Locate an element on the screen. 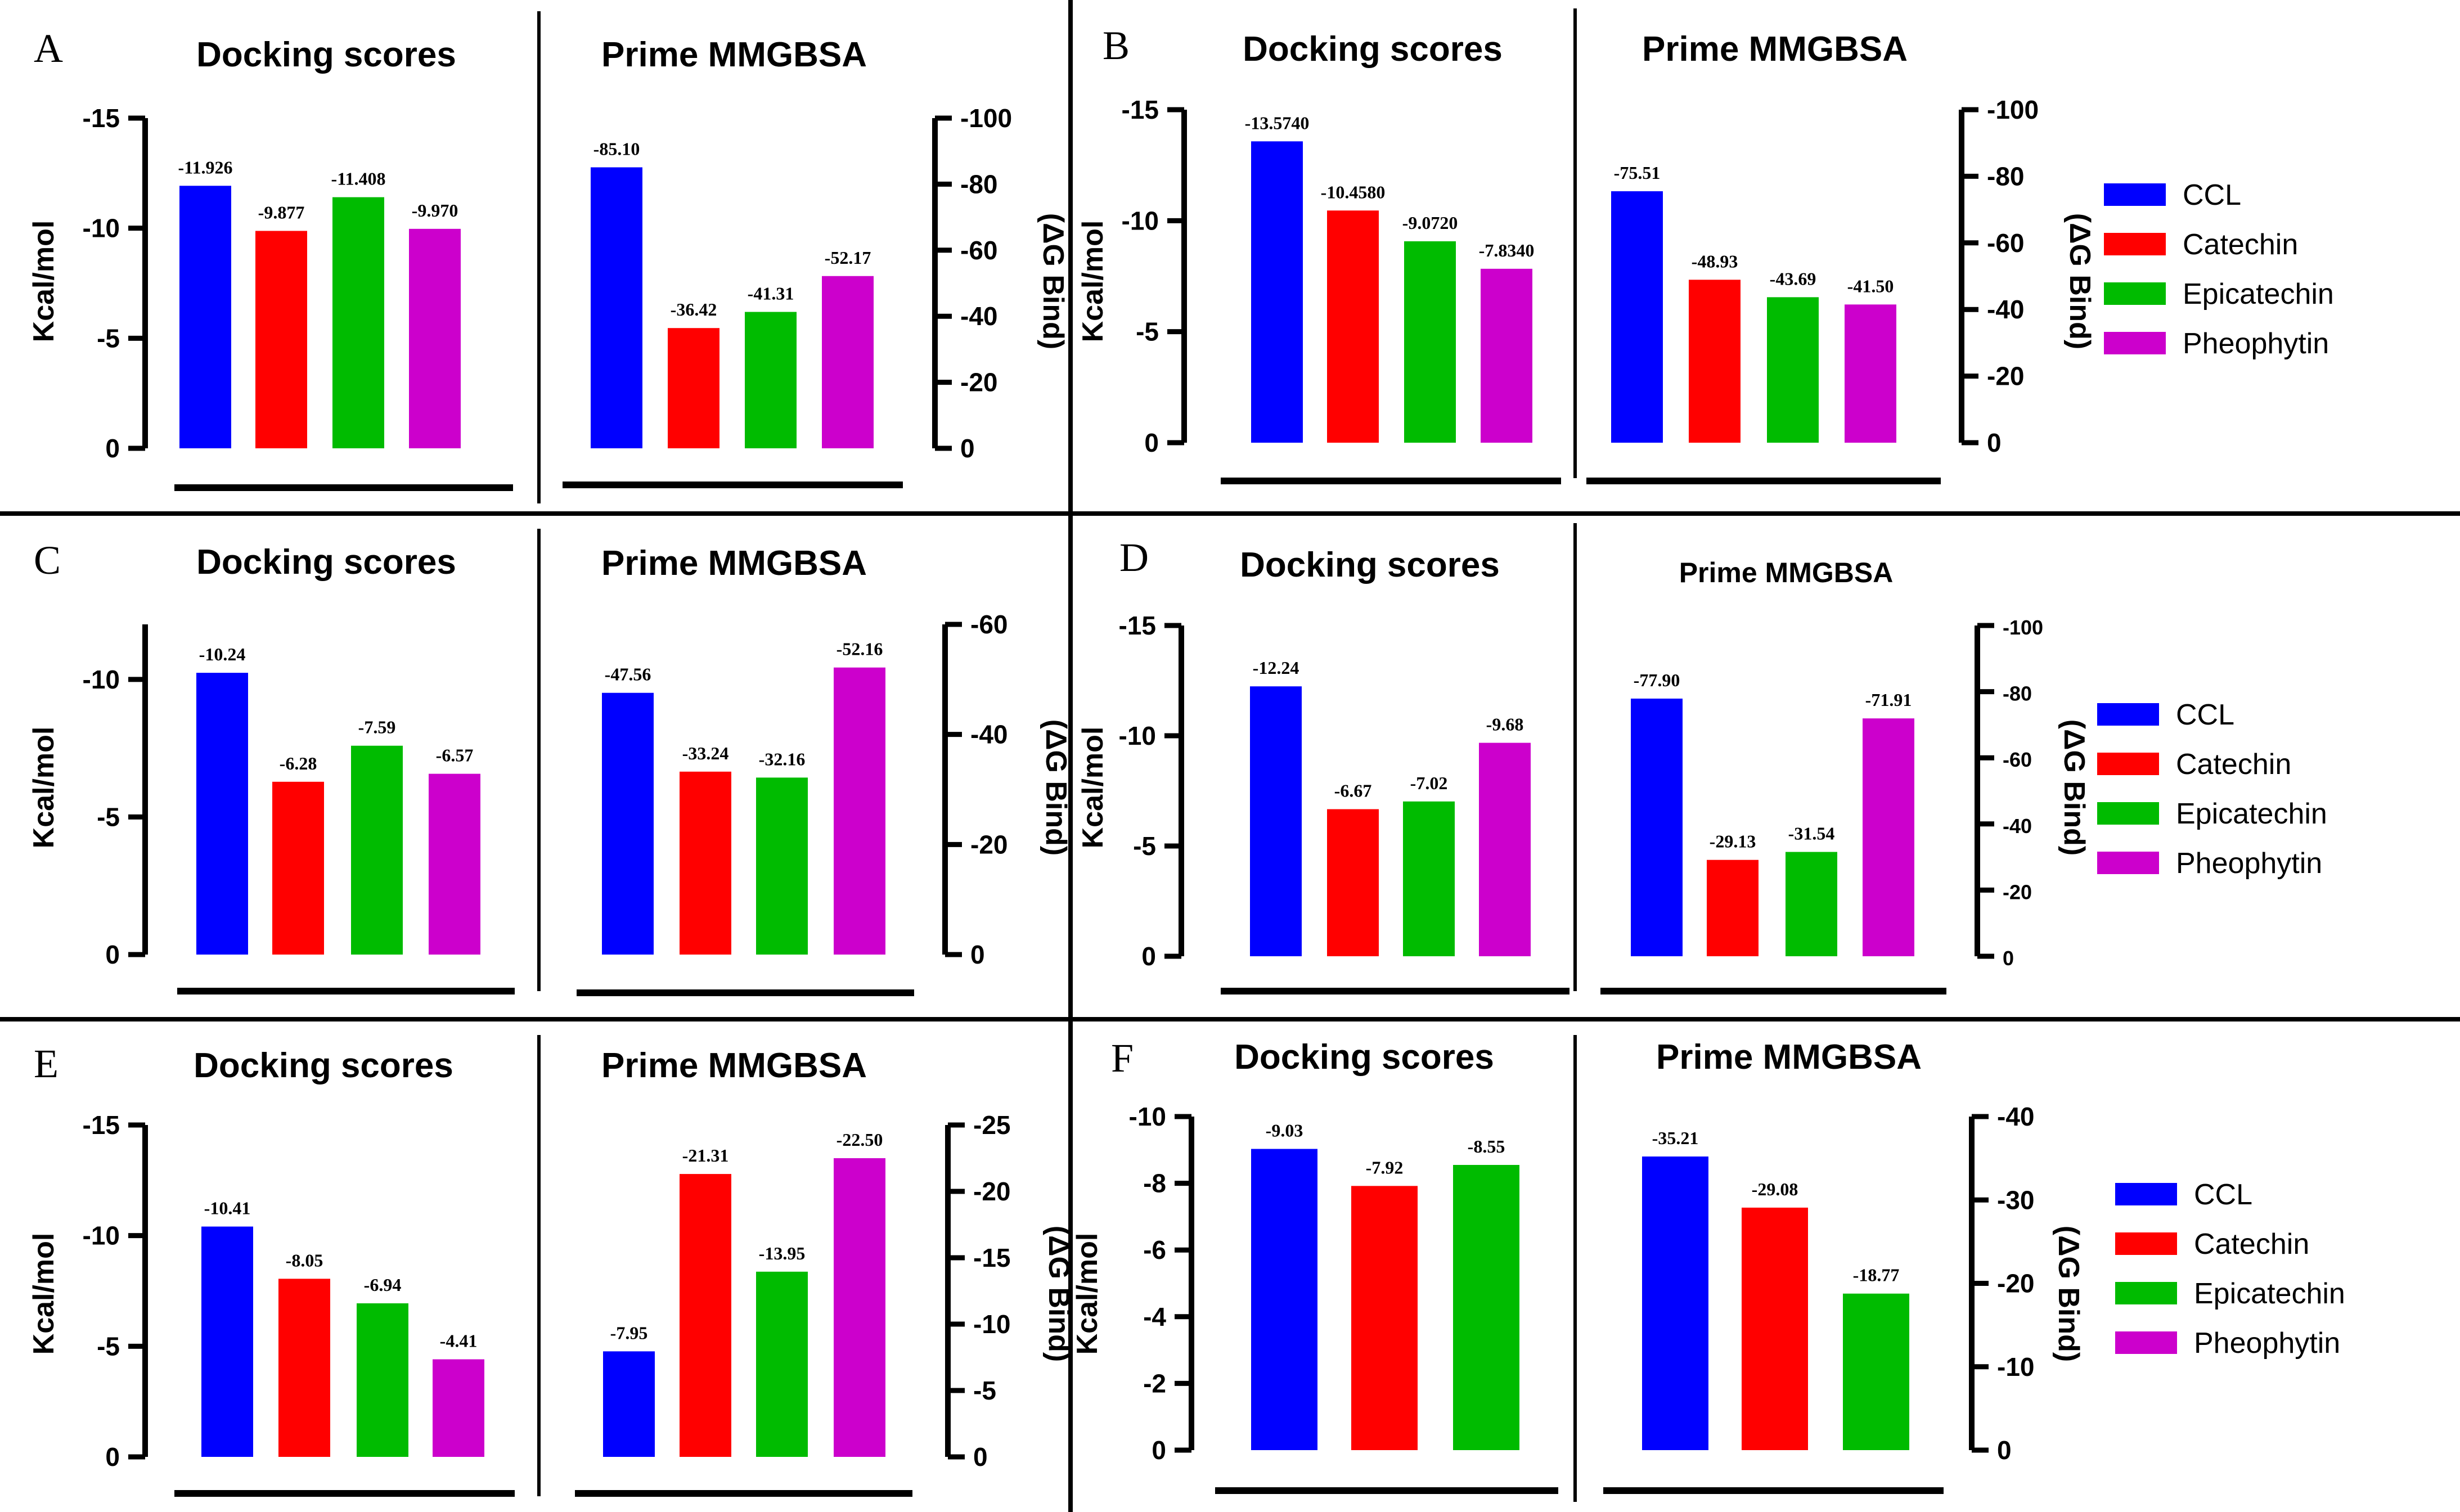 This screenshot has height=1512, width=2460. mmgbsa-data-label: -52.17 is located at coordinates (848, 258).